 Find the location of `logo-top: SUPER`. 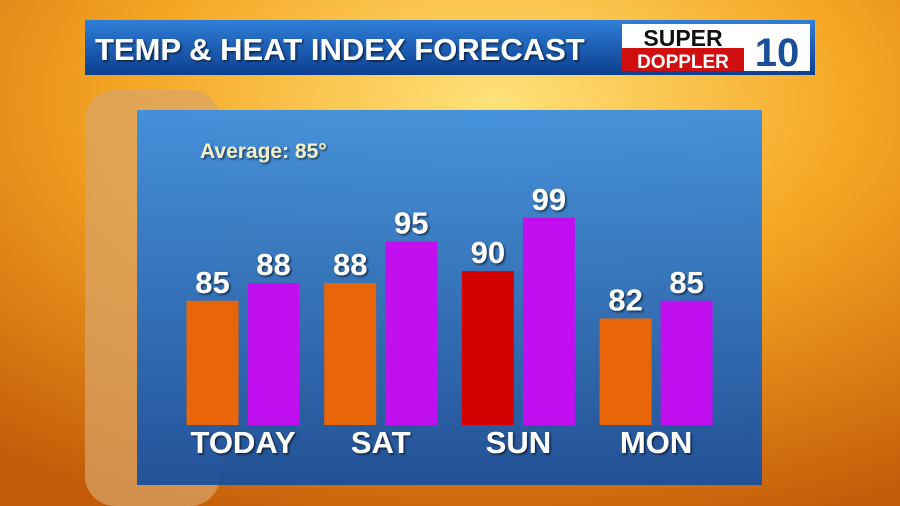

logo-top: SUPER is located at coordinates (683, 38).